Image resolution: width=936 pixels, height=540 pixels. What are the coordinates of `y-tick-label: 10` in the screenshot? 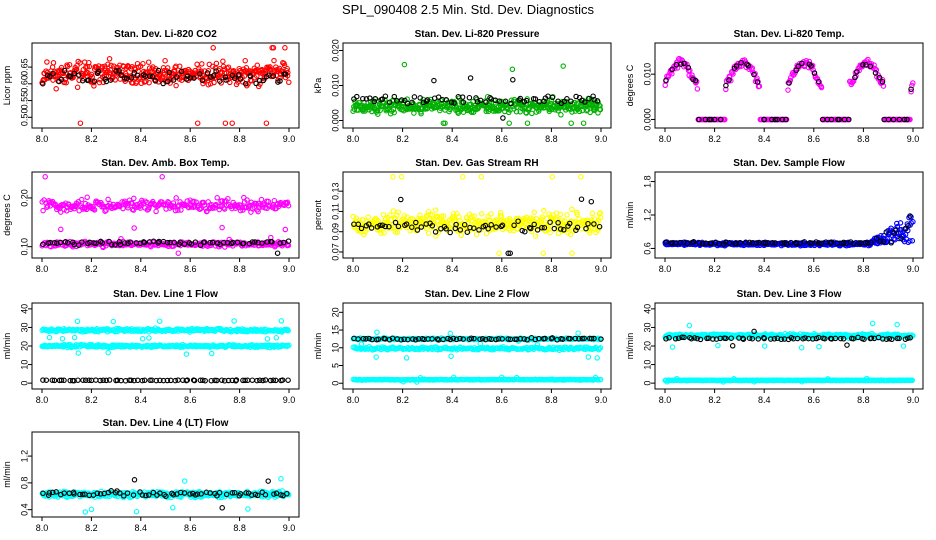 It's located at (335, 348).